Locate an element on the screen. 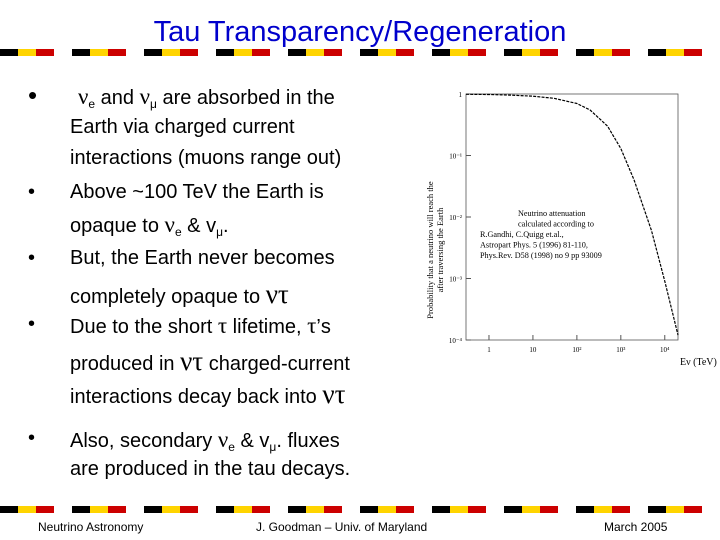 Image resolution: width=720 pixels, height=540 pixels. bullet-text: But, the Earth never becomes is located at coordinates (202, 258).